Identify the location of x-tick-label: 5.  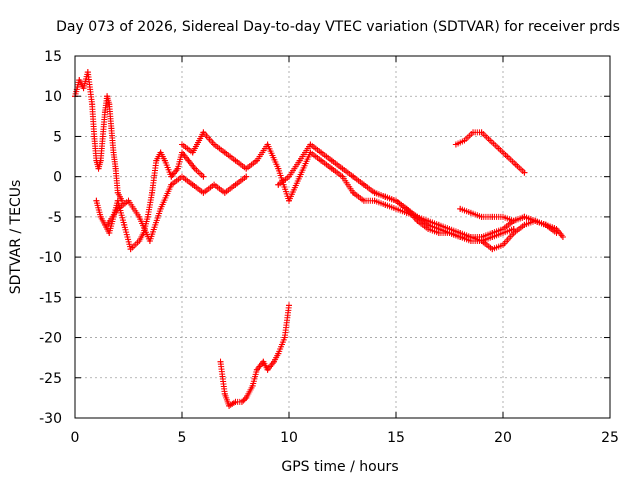
(182, 438).